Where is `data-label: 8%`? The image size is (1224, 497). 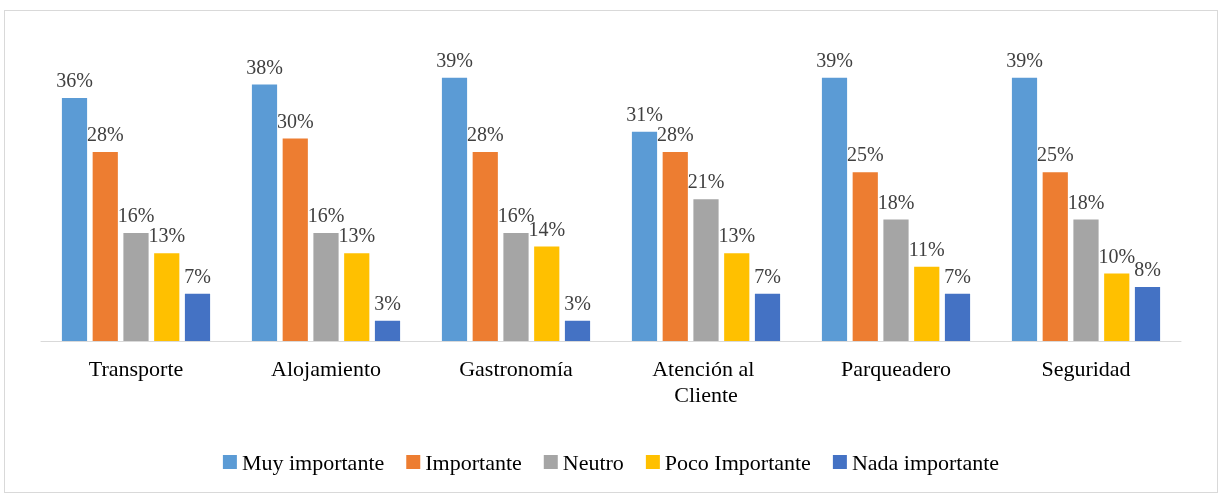 data-label: 8% is located at coordinates (1147, 269).